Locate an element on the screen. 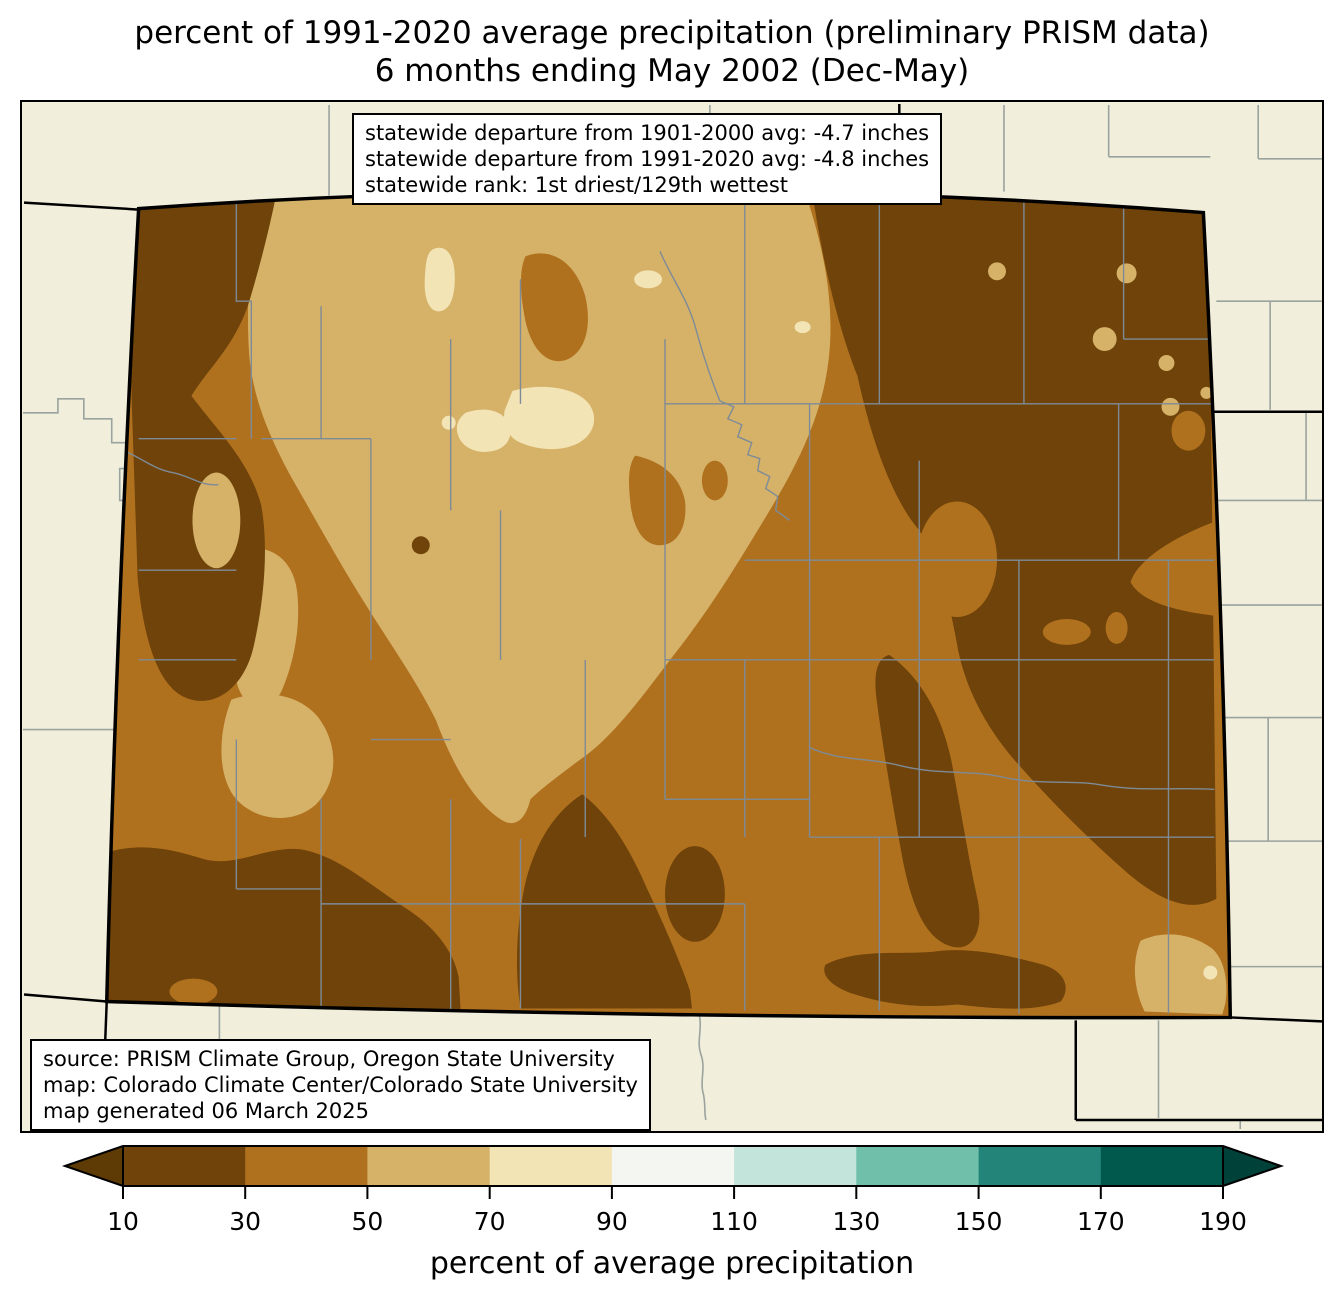  colorbar-segments is located at coordinates (673, 1166).